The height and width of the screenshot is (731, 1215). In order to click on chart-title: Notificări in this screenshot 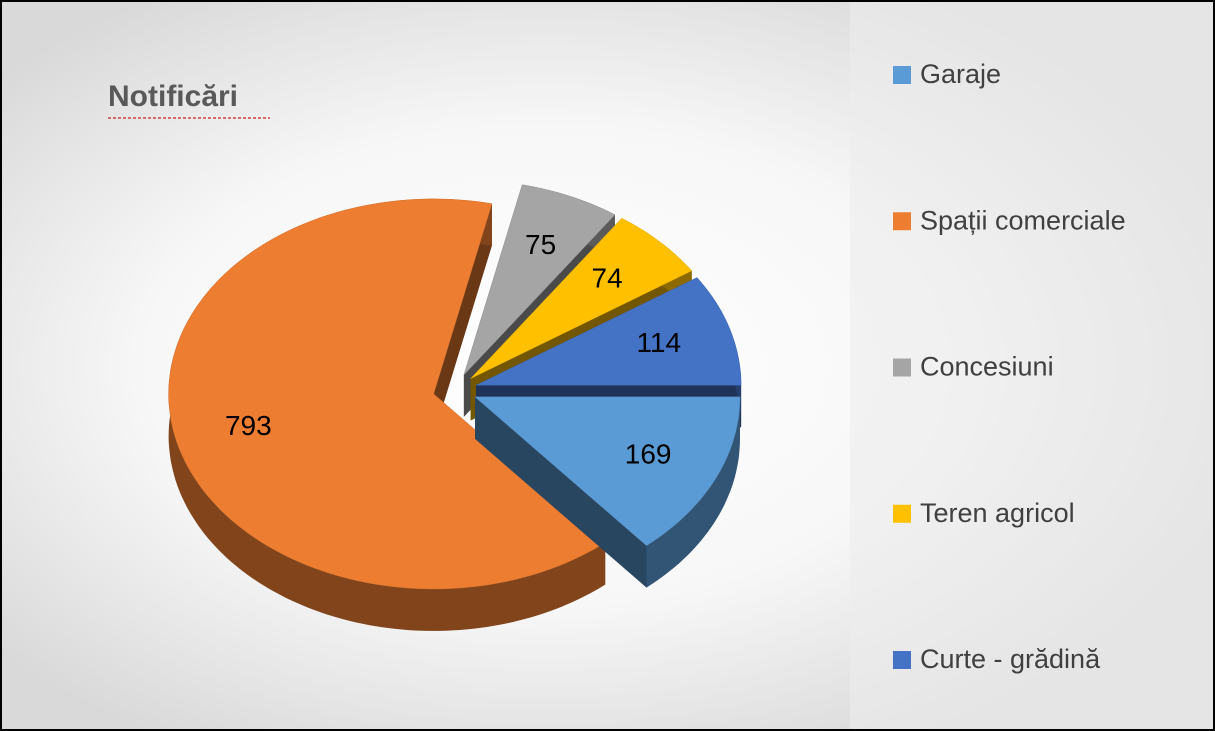, I will do `click(173, 96)`.